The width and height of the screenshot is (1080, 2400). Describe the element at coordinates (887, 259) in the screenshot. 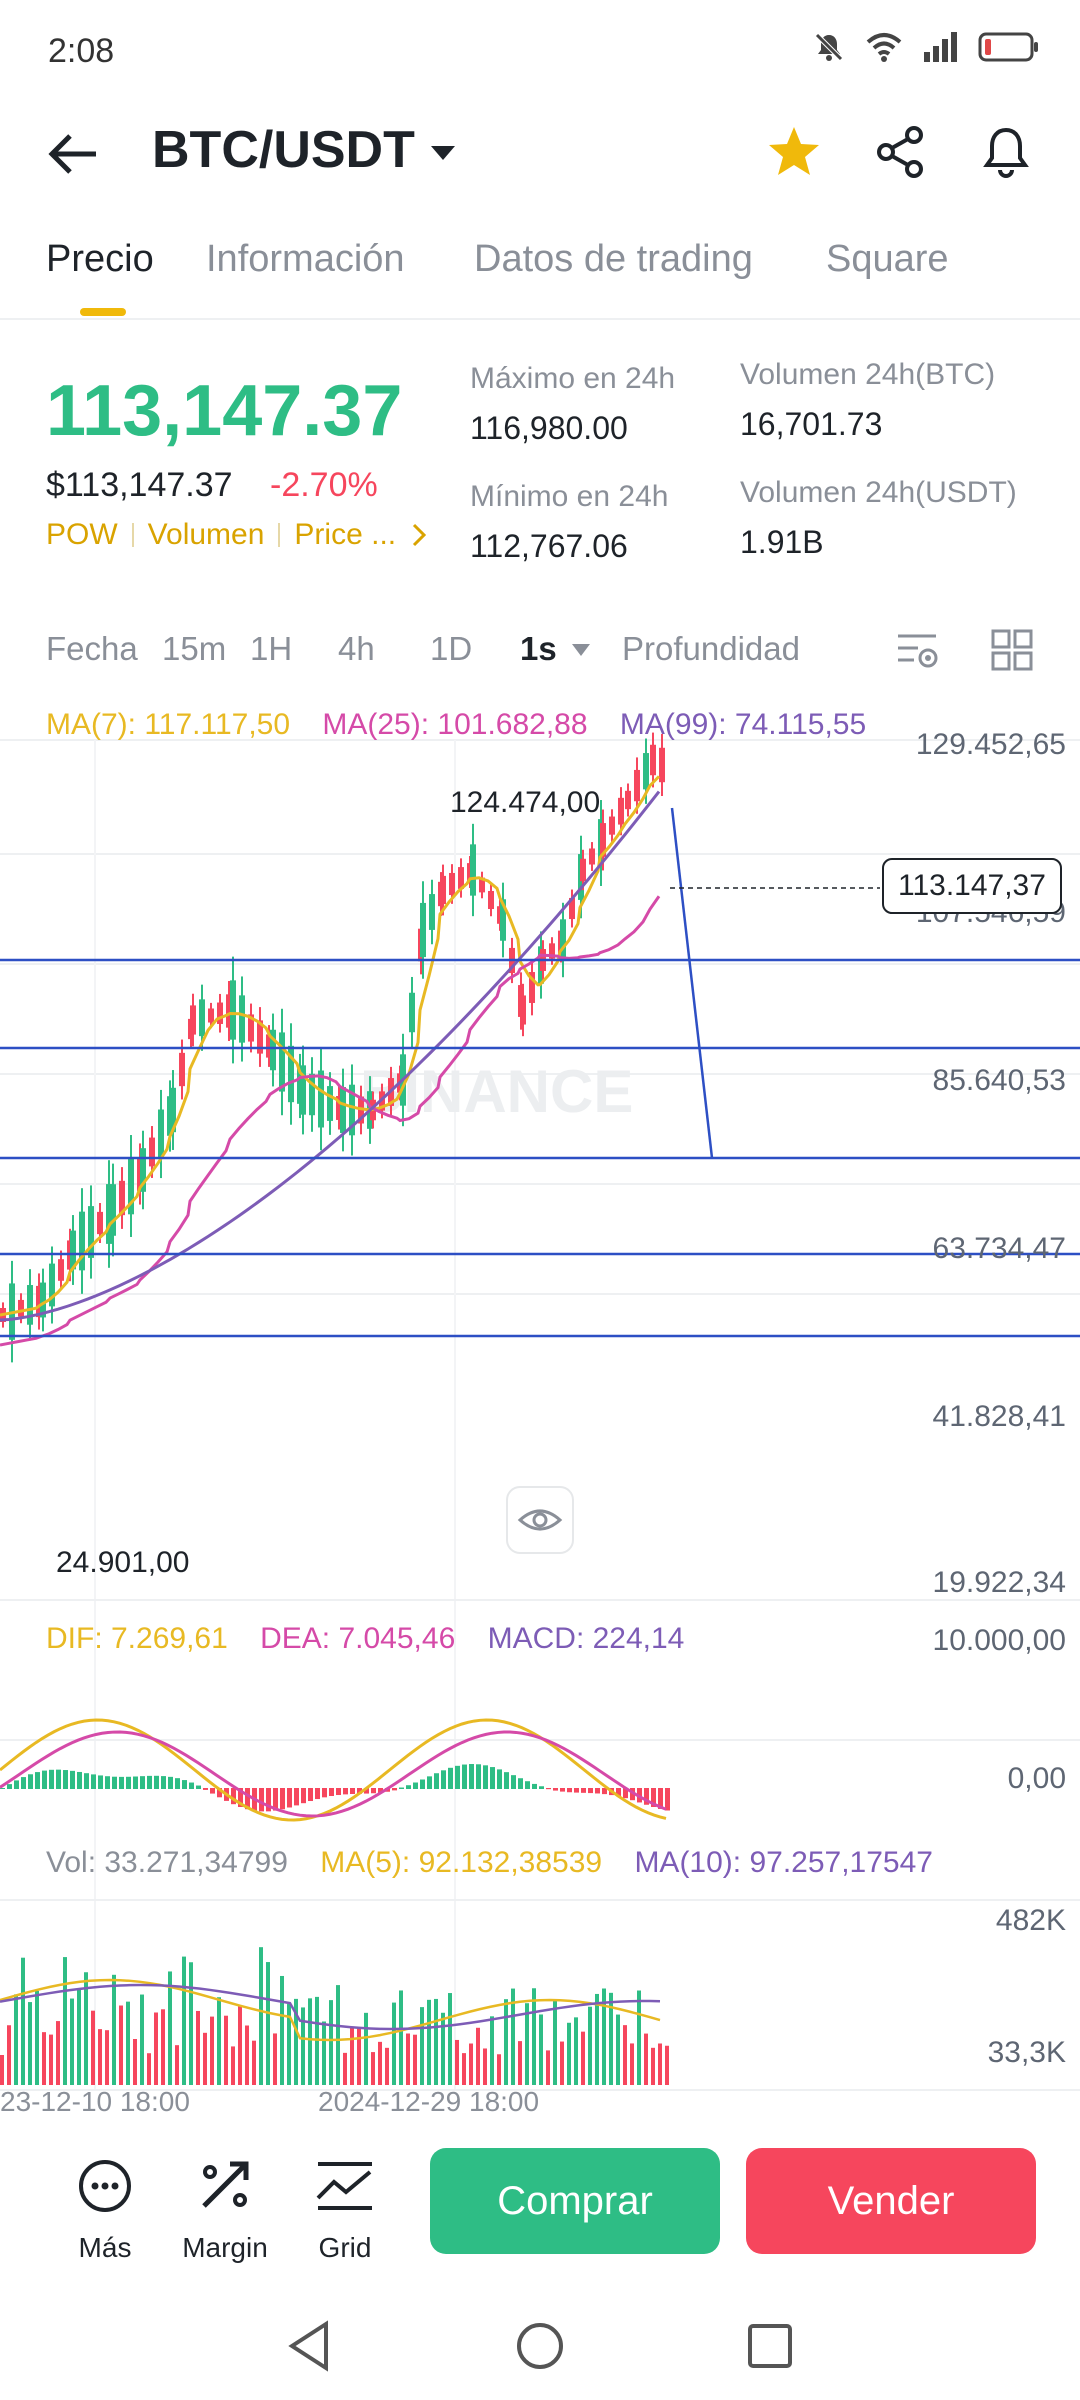

I see `tab-square: Square` at that location.